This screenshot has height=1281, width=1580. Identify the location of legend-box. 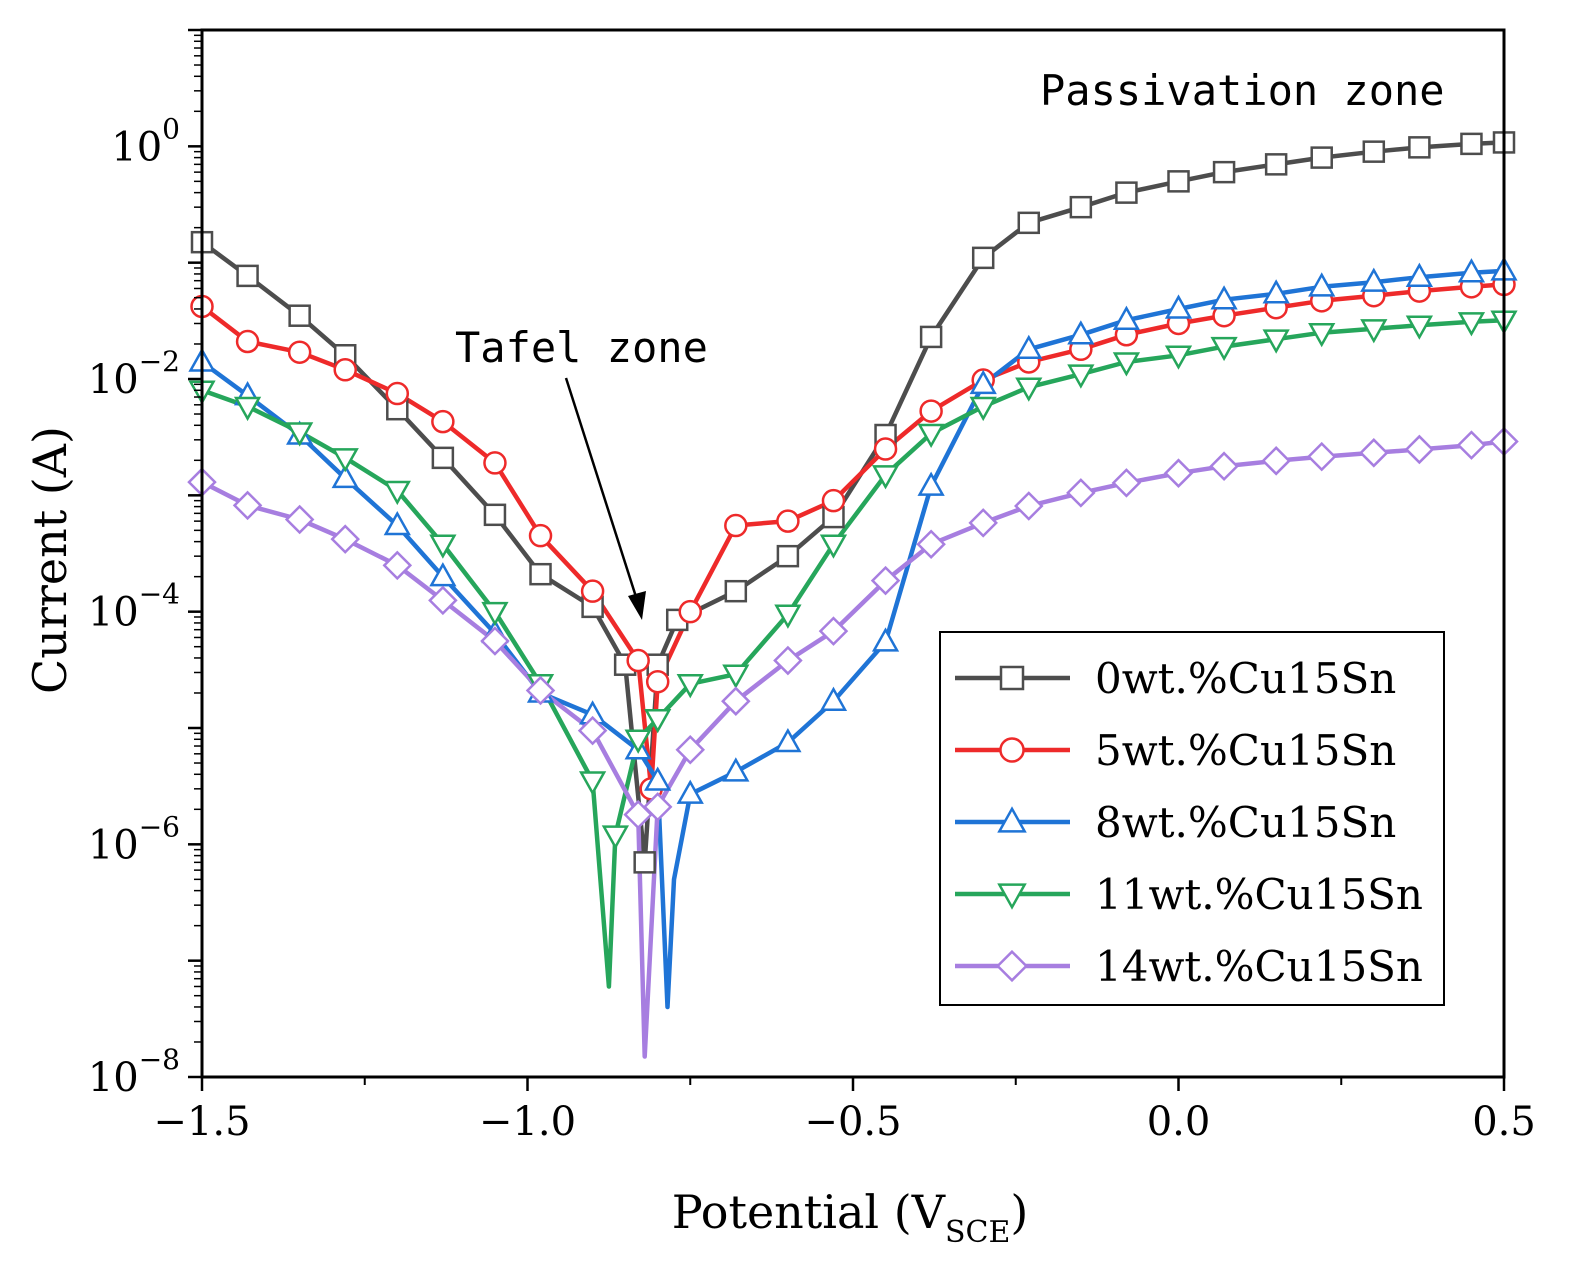
(1192, 818).